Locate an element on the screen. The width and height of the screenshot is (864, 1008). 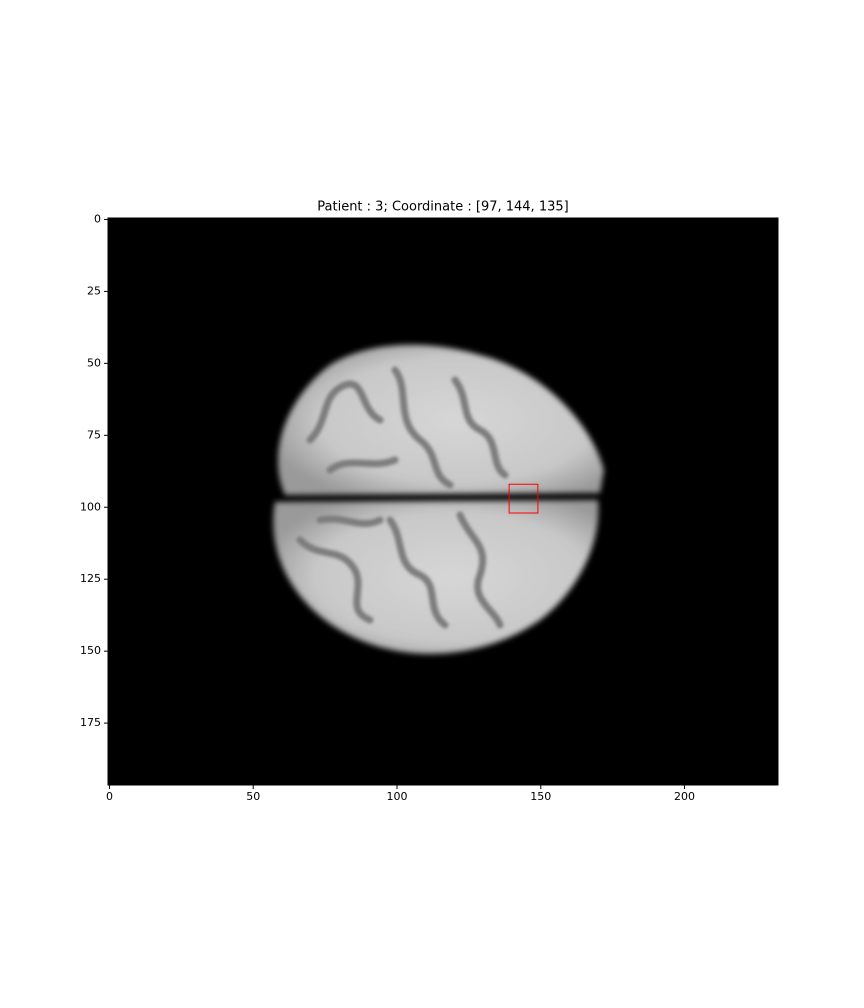
roi-box is located at coordinates (523, 498).